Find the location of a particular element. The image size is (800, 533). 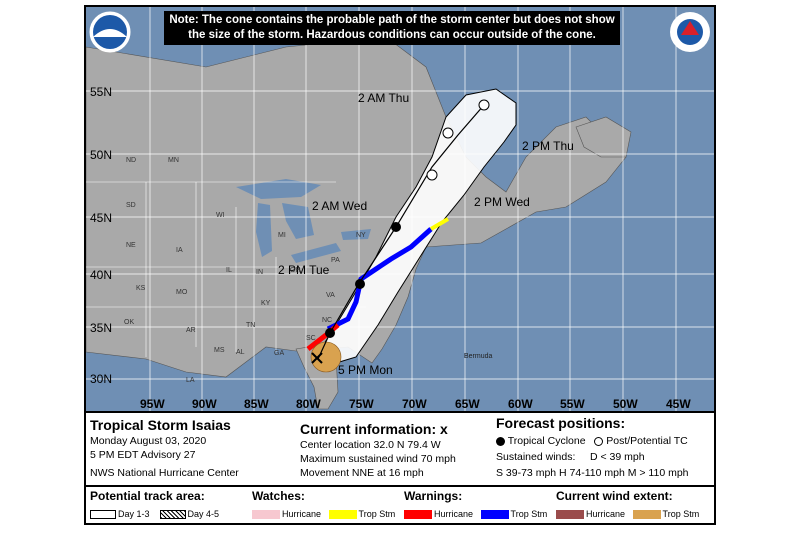

tropical-cyclone-dot-icon is located at coordinates (500, 441).